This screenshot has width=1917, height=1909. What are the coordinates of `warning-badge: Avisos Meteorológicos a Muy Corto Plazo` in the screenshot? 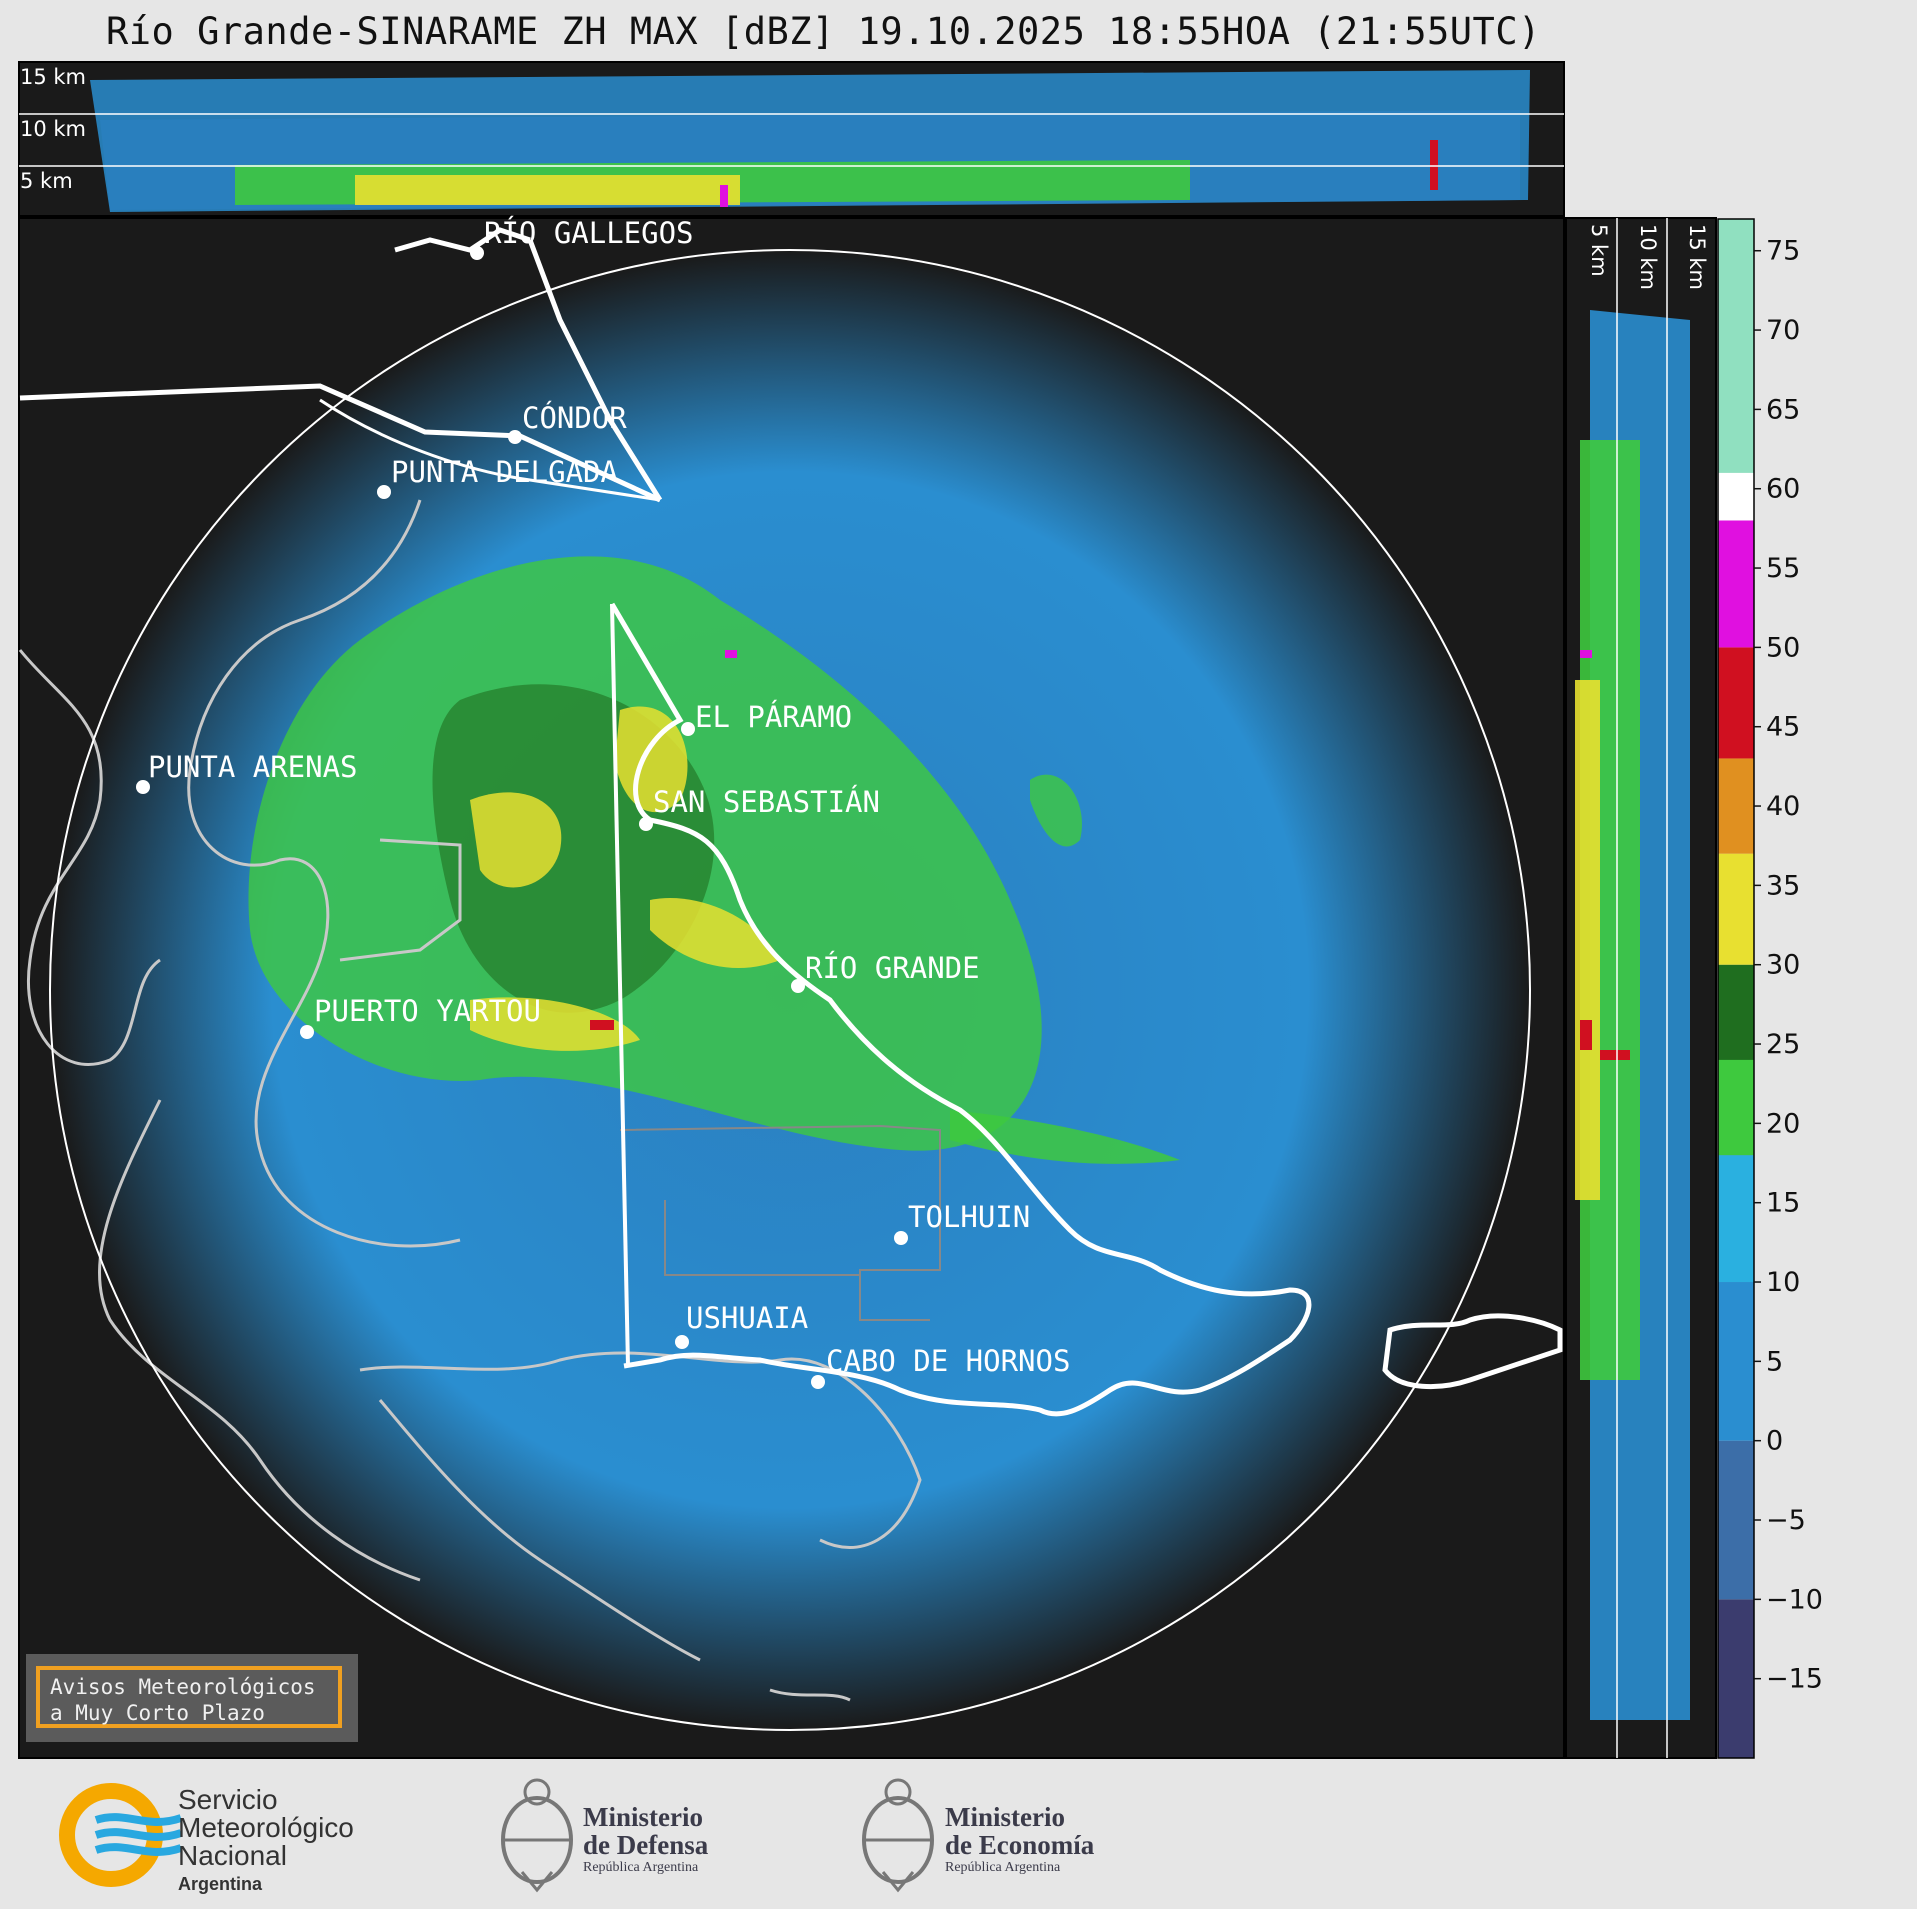 It's located at (189, 1697).